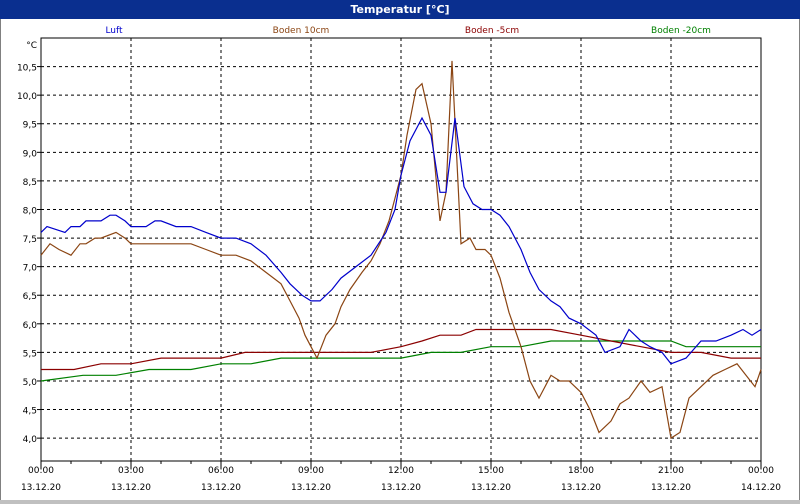 The width and height of the screenshot is (800, 504). Describe the element at coordinates (311, 471) in the screenshot. I see `x-tick-time-label: 09:00` at that location.